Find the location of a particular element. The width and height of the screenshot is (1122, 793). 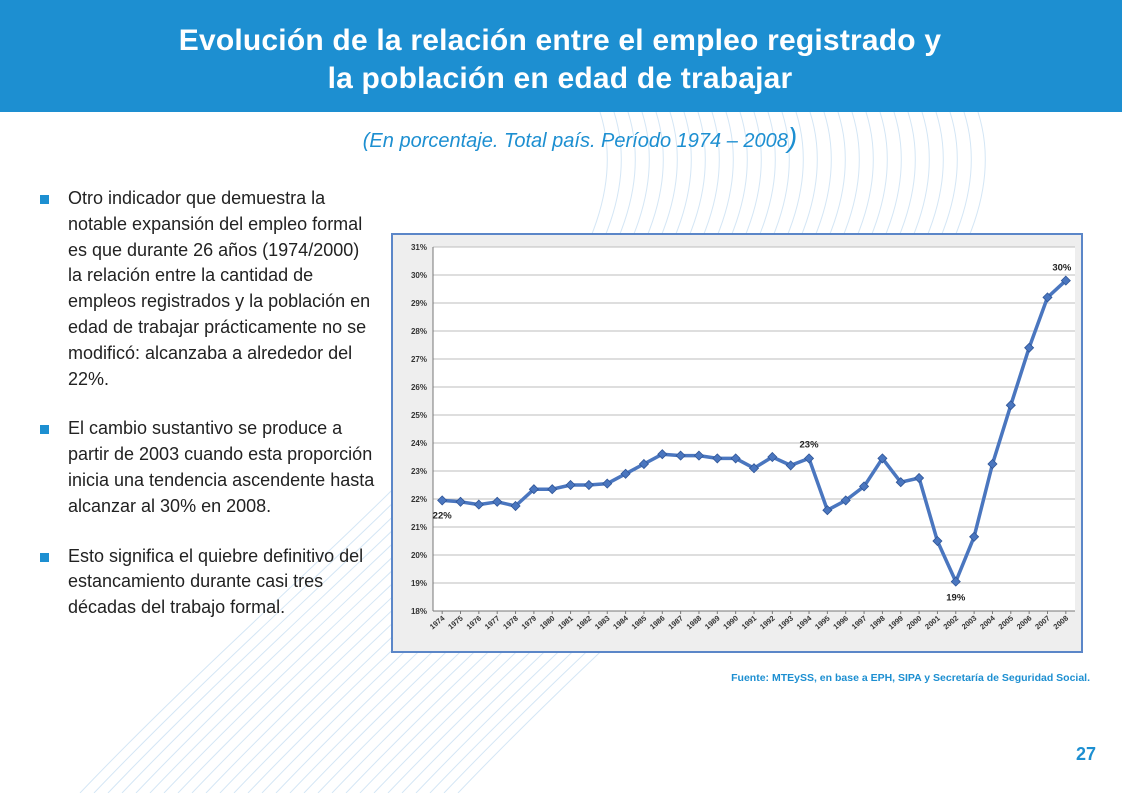

x-tick-label: 2008 is located at coordinates (1061, 623).